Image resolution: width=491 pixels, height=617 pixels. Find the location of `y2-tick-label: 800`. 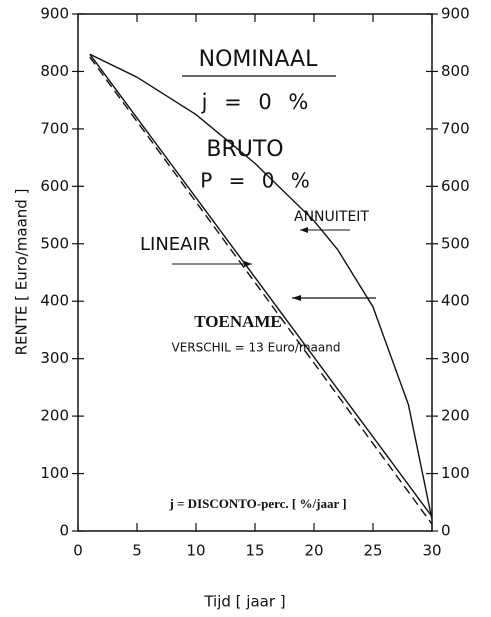

y2-tick-label: 800 is located at coordinates (455, 71).